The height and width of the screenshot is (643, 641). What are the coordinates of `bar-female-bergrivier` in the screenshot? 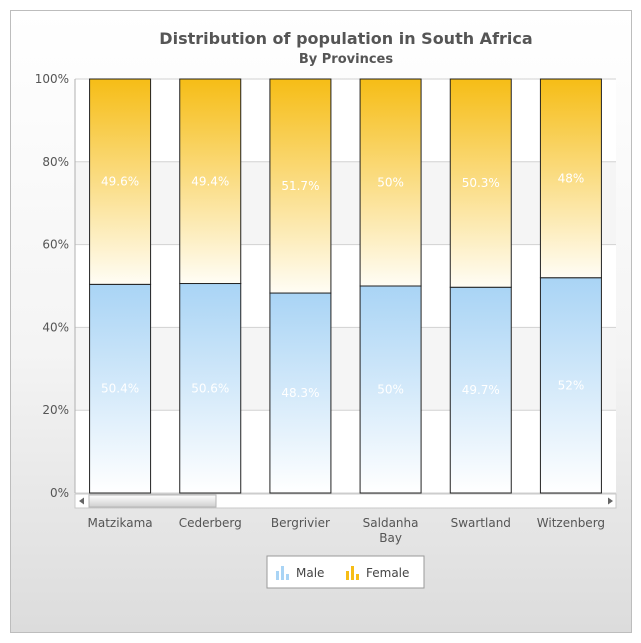 It's located at (300, 186).